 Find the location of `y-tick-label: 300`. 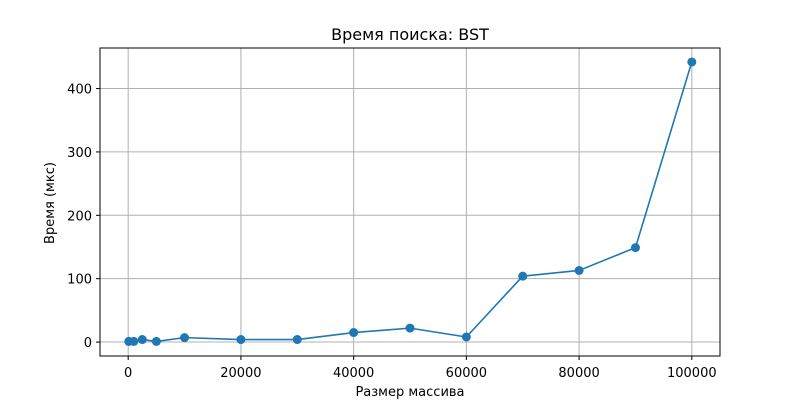

y-tick-label: 300 is located at coordinates (79, 153).